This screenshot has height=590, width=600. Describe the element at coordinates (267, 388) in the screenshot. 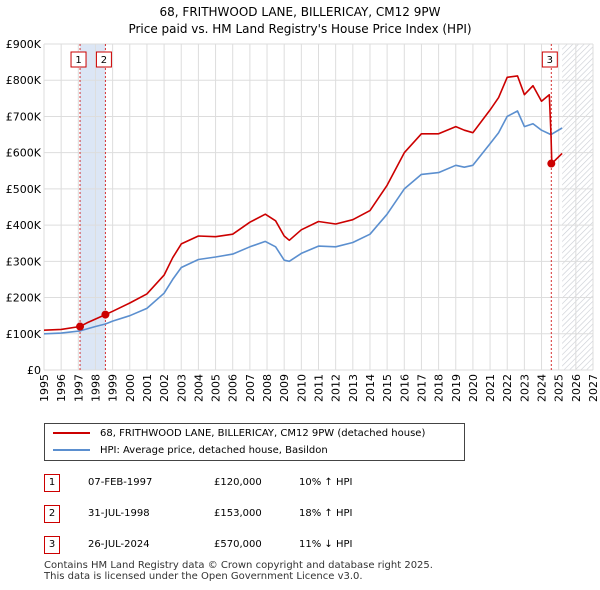

I see `x-tick-label: 2008` at that location.